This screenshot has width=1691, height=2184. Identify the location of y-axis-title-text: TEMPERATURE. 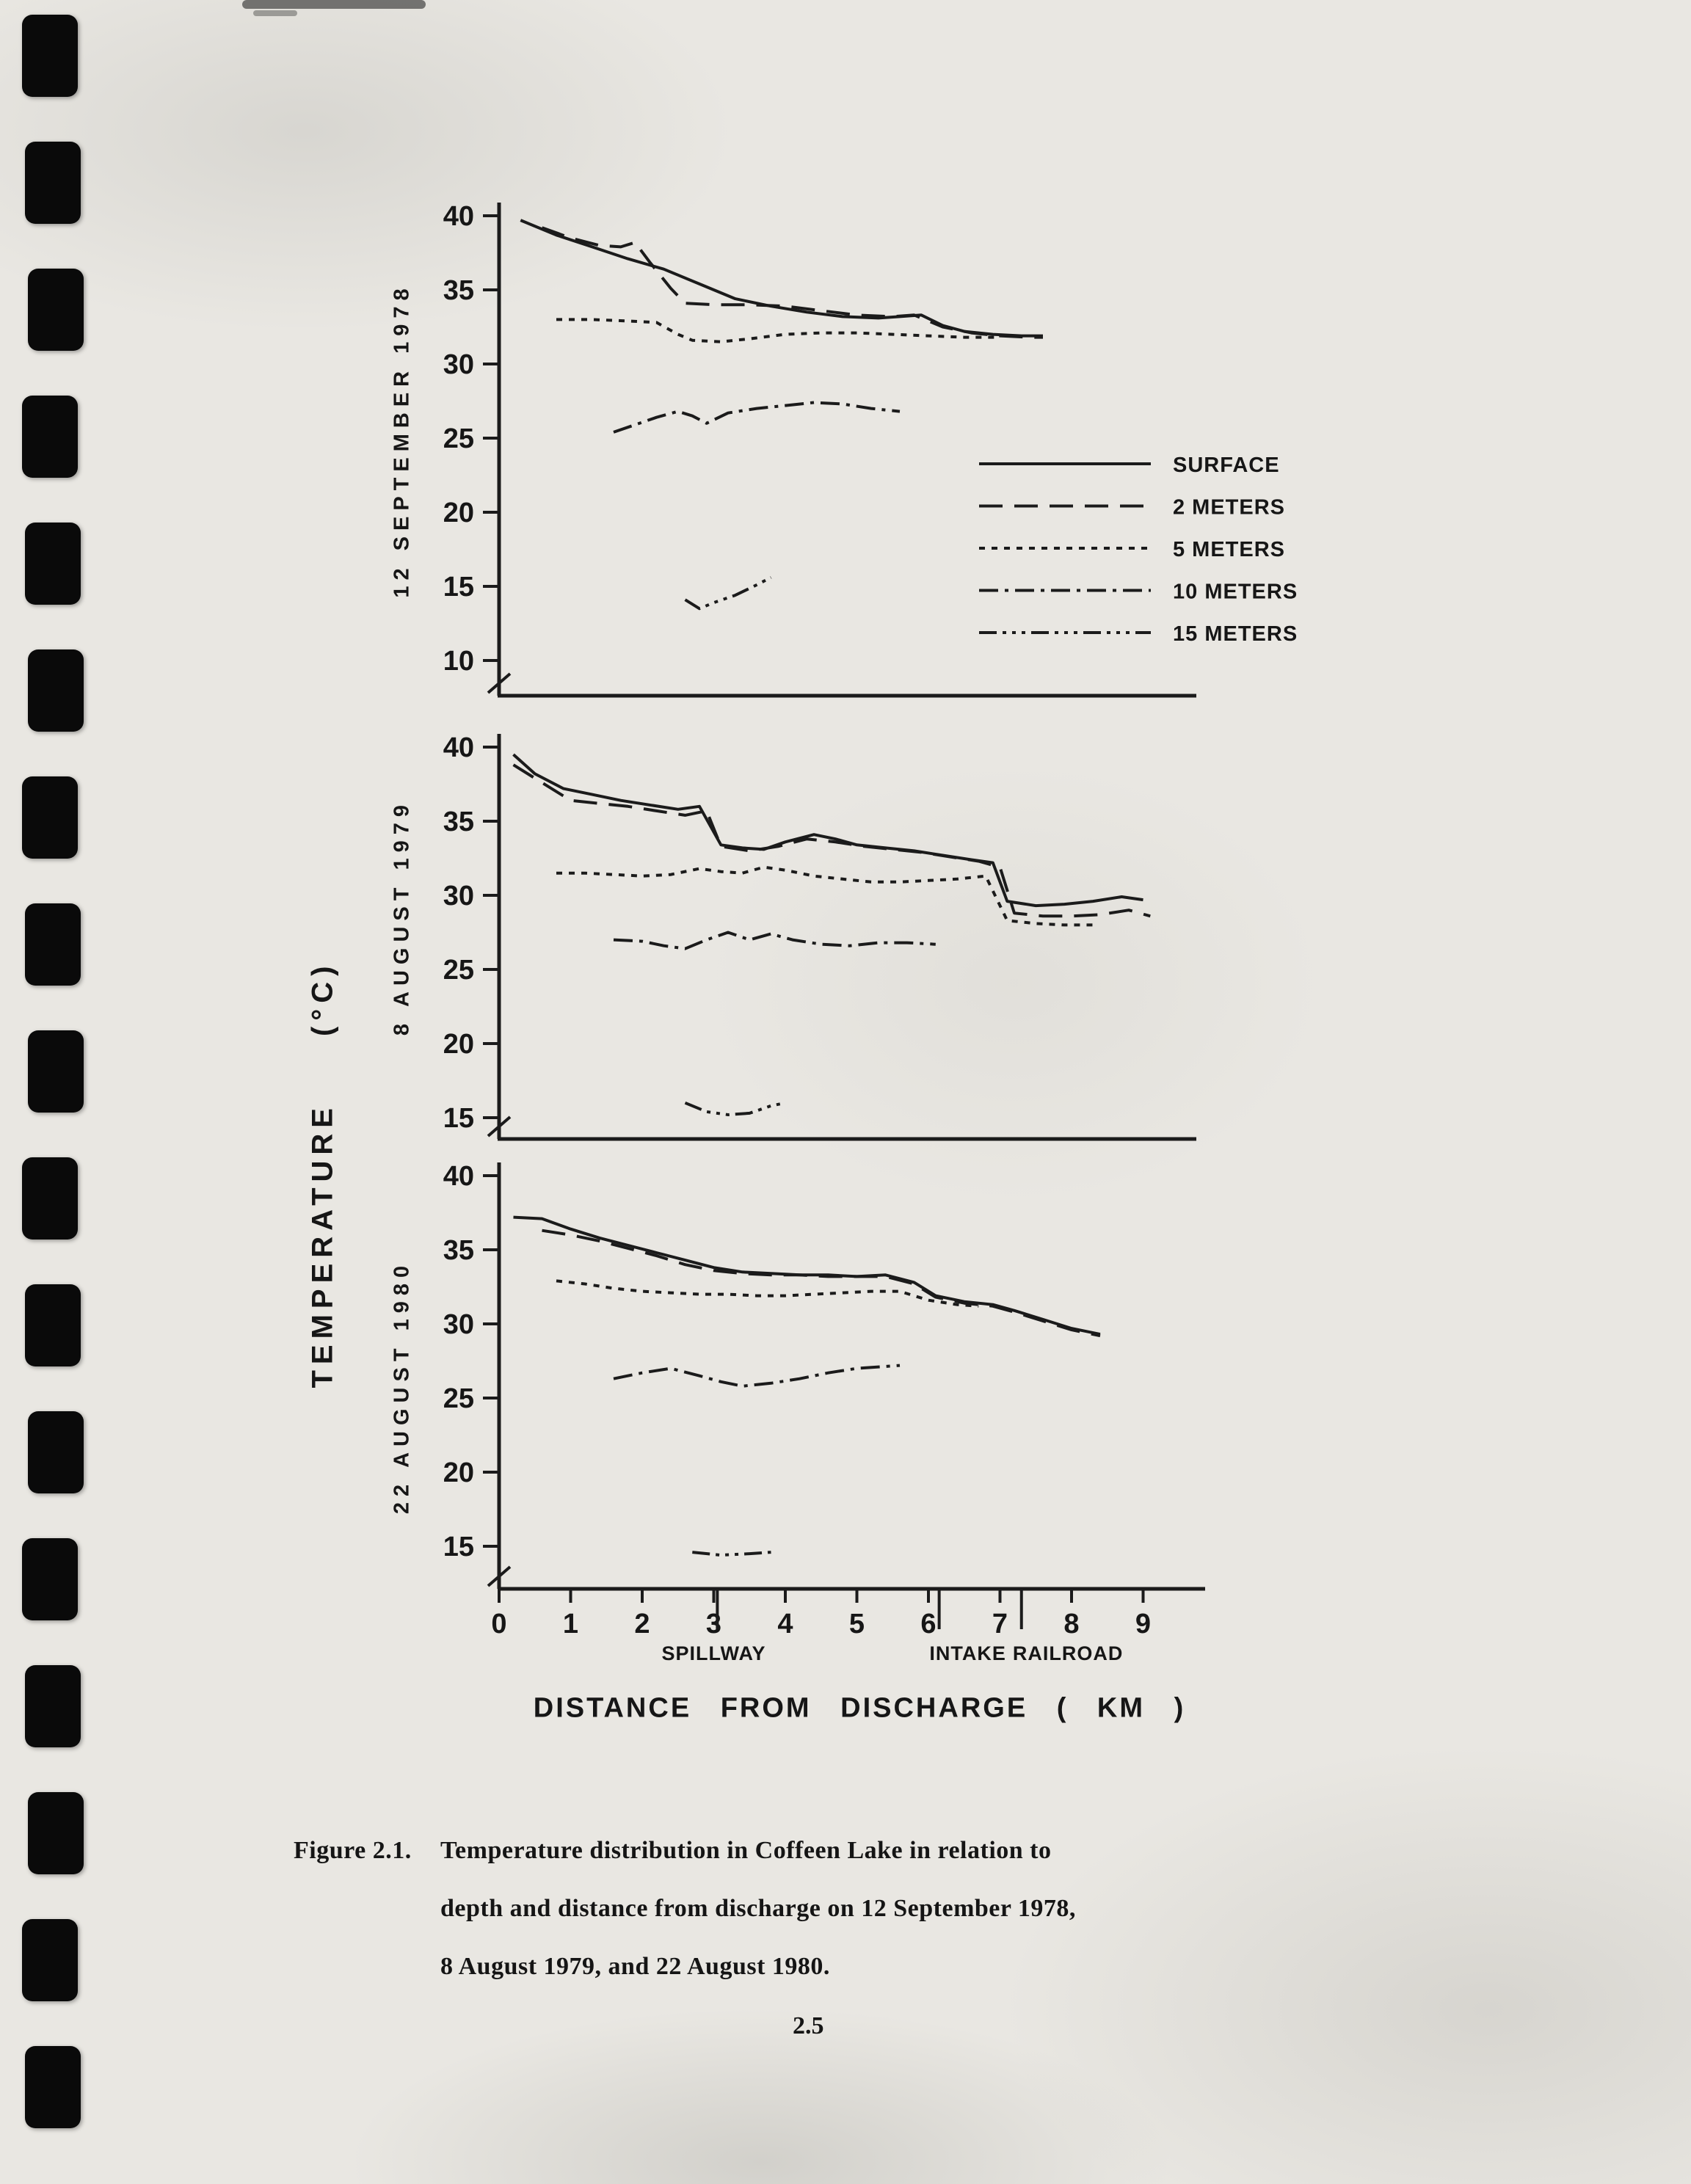
(322, 1245).